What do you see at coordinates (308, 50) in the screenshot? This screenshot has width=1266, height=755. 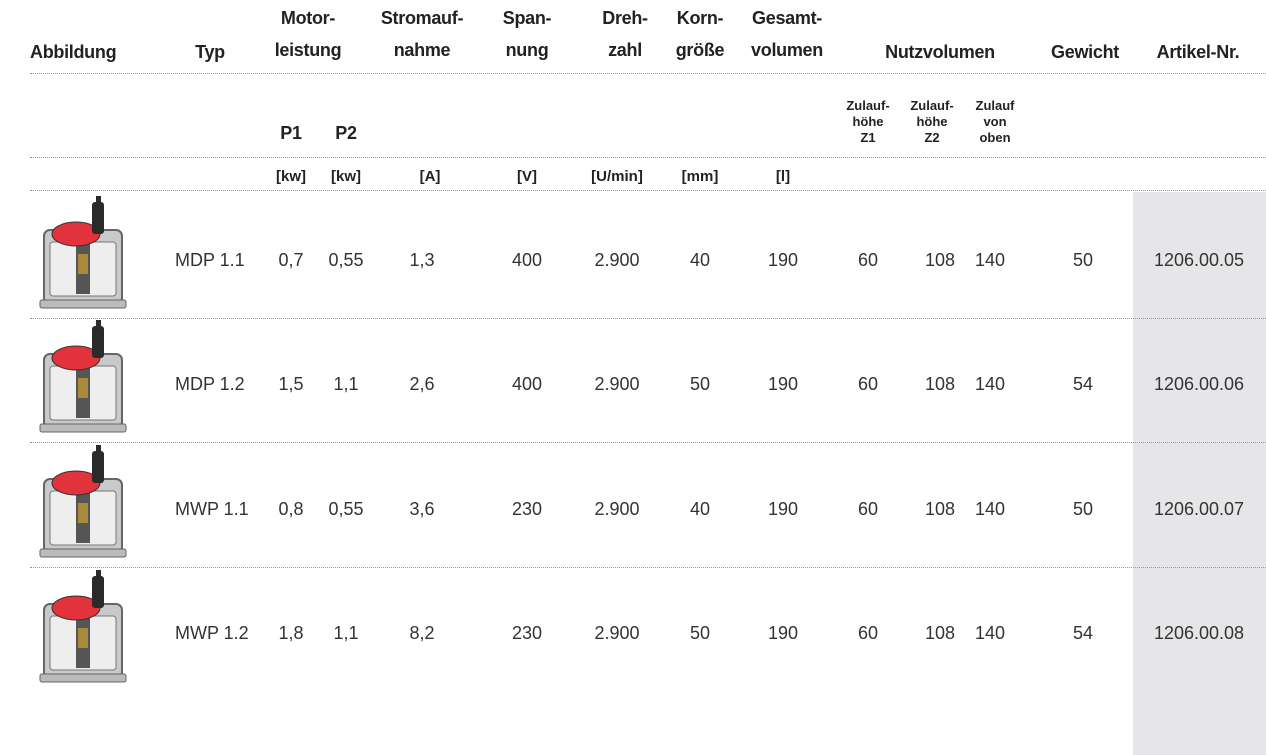 I see `column-header: leistung` at bounding box center [308, 50].